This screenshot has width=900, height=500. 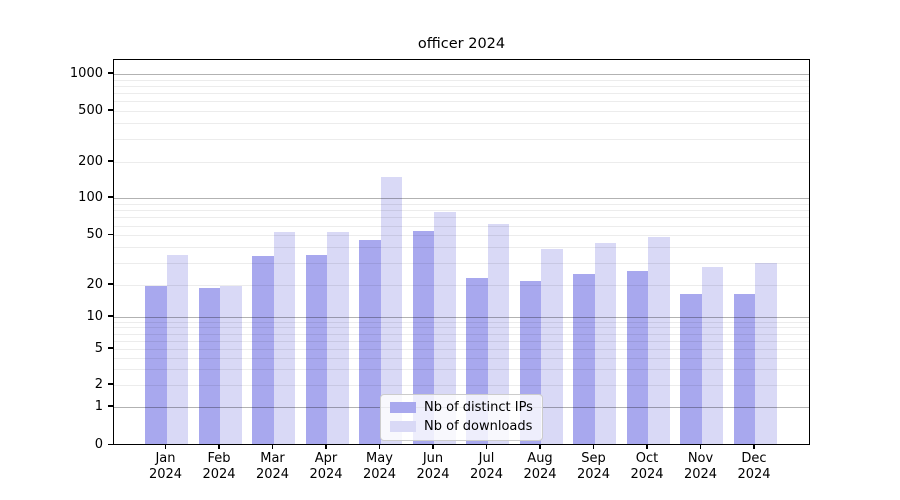 What do you see at coordinates (593, 458) in the screenshot?
I see `x-tick-month: Sep` at bounding box center [593, 458].